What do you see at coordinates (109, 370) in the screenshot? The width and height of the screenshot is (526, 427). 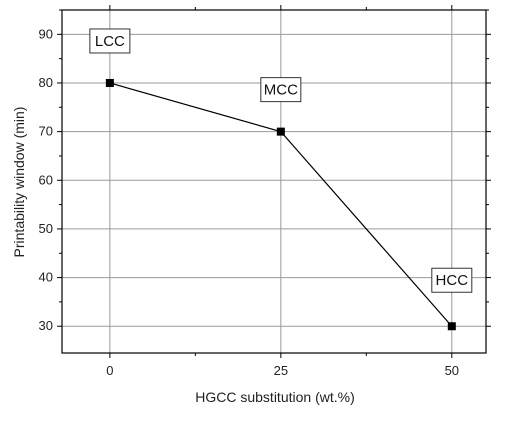 I see `x-tick-label: 0` at bounding box center [109, 370].